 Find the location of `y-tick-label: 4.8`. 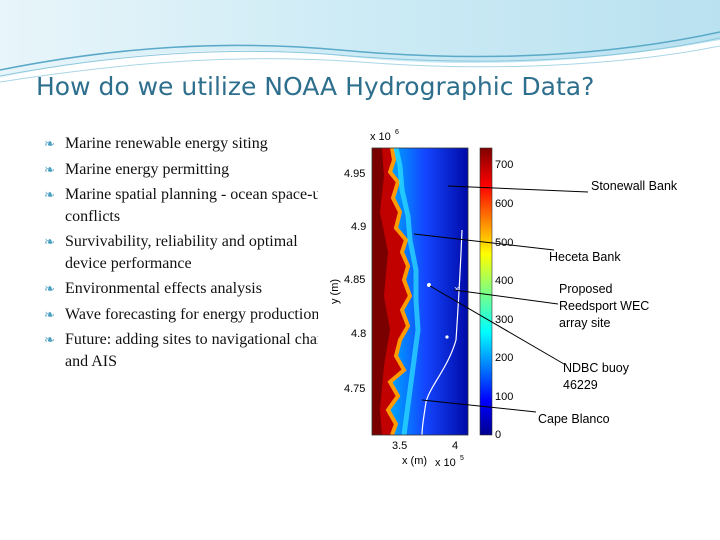

y-tick-label: 4.8 is located at coordinates (358, 334).